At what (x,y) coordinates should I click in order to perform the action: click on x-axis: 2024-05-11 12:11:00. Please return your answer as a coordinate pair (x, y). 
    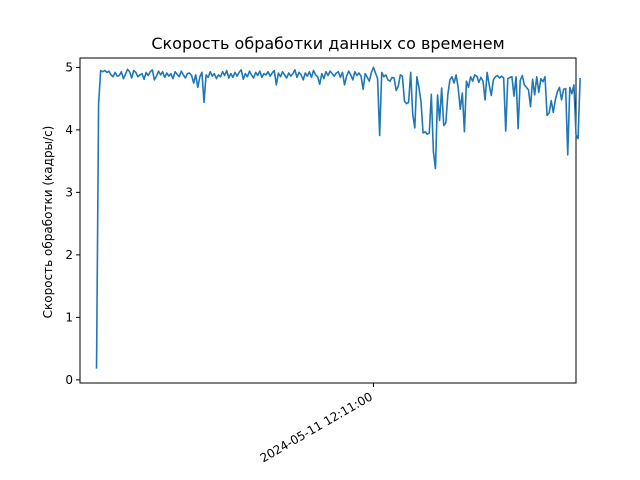
    Looking at the image, I should click on (316, 424).